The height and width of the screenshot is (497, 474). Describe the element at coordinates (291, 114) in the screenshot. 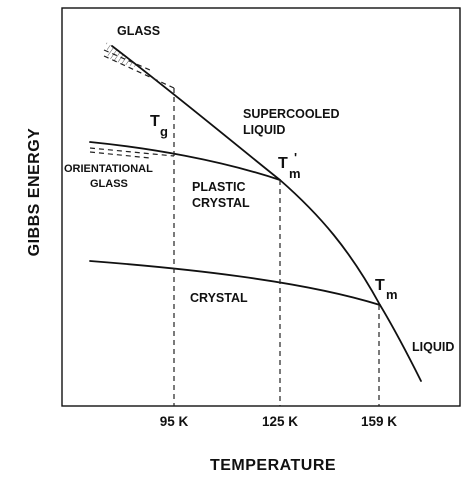

I see `label-supercooled: SUPERCOOLED` at that location.